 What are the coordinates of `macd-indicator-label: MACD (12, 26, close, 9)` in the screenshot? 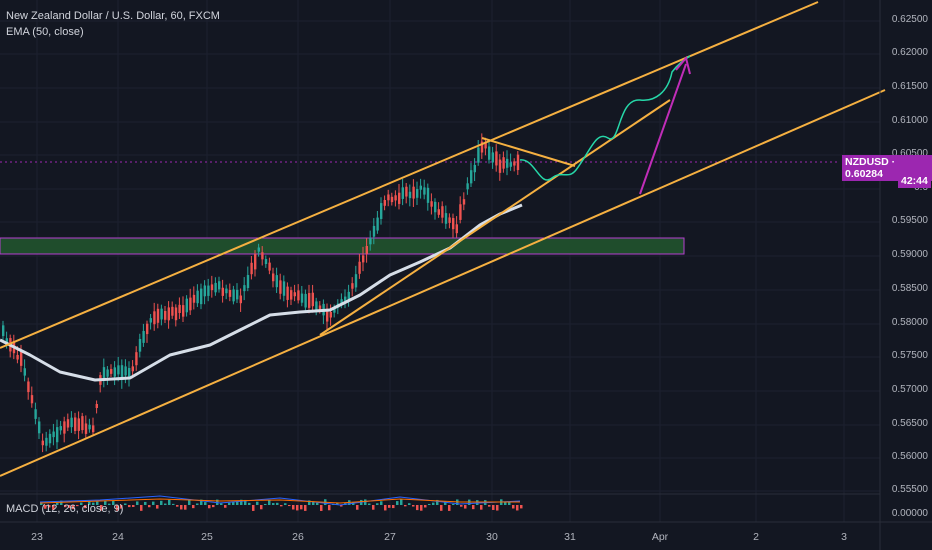 It's located at (65, 509).